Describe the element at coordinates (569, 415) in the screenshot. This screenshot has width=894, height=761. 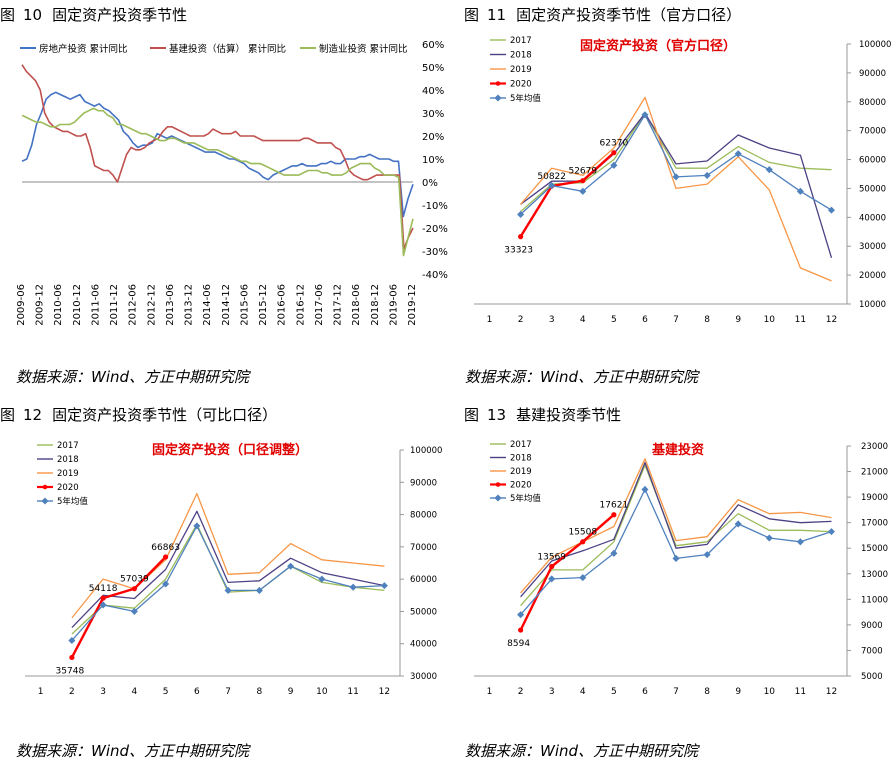
I see `figure-title: 基建投资季节性` at that location.